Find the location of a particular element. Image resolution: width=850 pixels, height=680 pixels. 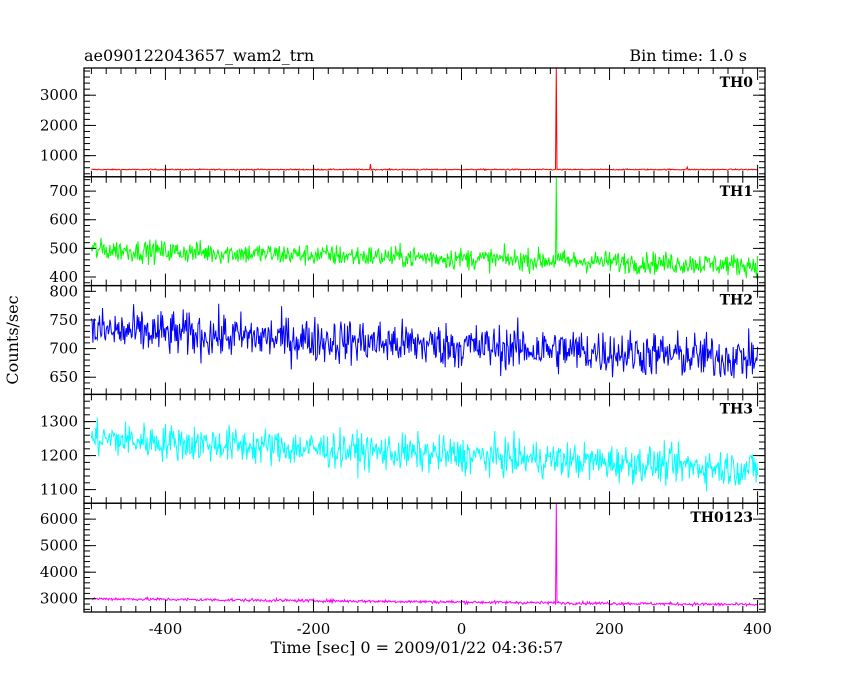

y-tick-label: 650 is located at coordinates (63, 377).